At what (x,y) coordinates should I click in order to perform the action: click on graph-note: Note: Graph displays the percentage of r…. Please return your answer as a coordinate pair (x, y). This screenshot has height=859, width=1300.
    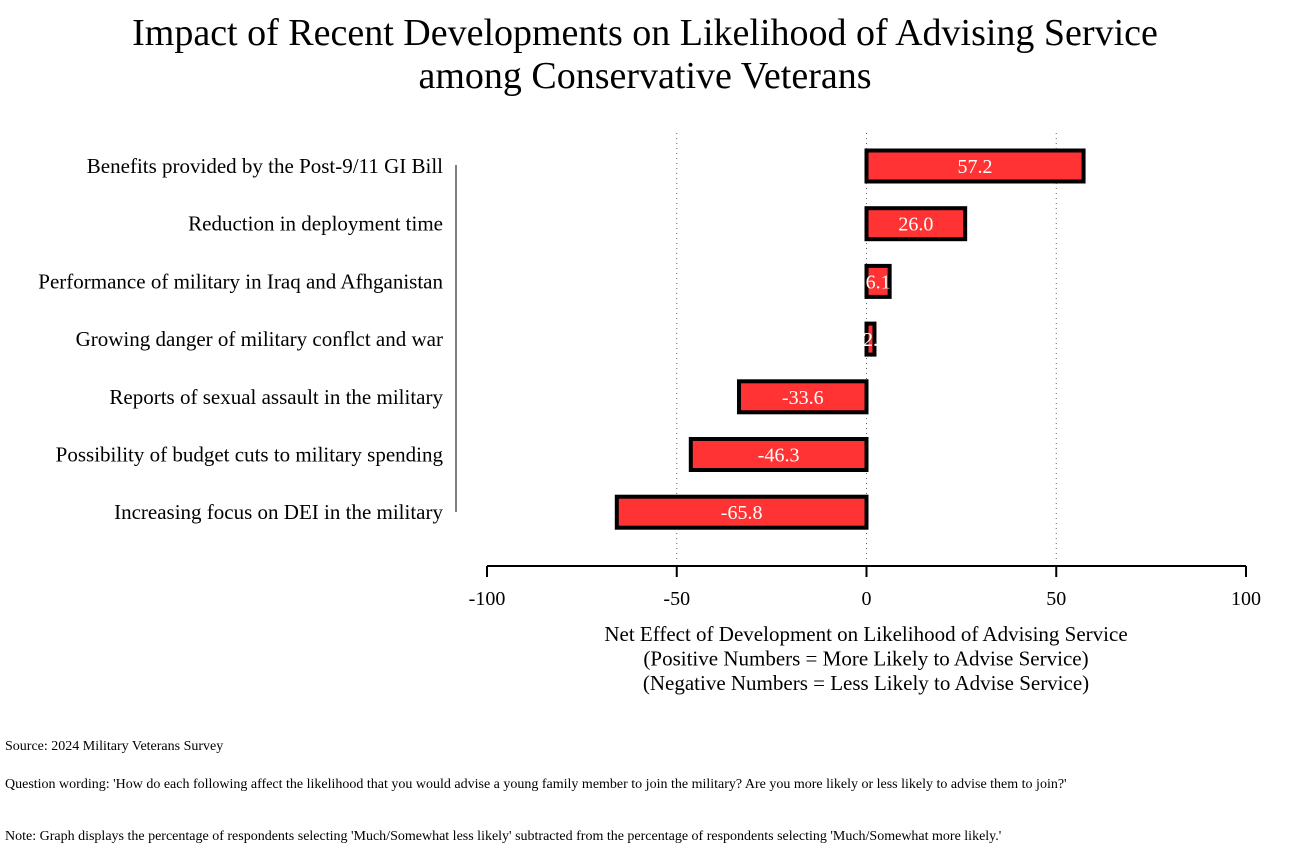
    Looking at the image, I should click on (503, 836).